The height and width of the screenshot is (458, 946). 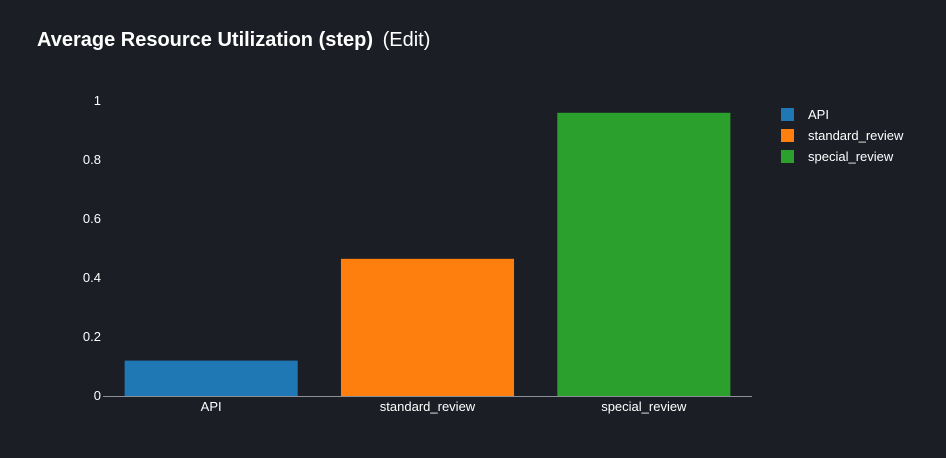 I want to click on chart-title: Average Resource Utilization (step), so click(x=205, y=40).